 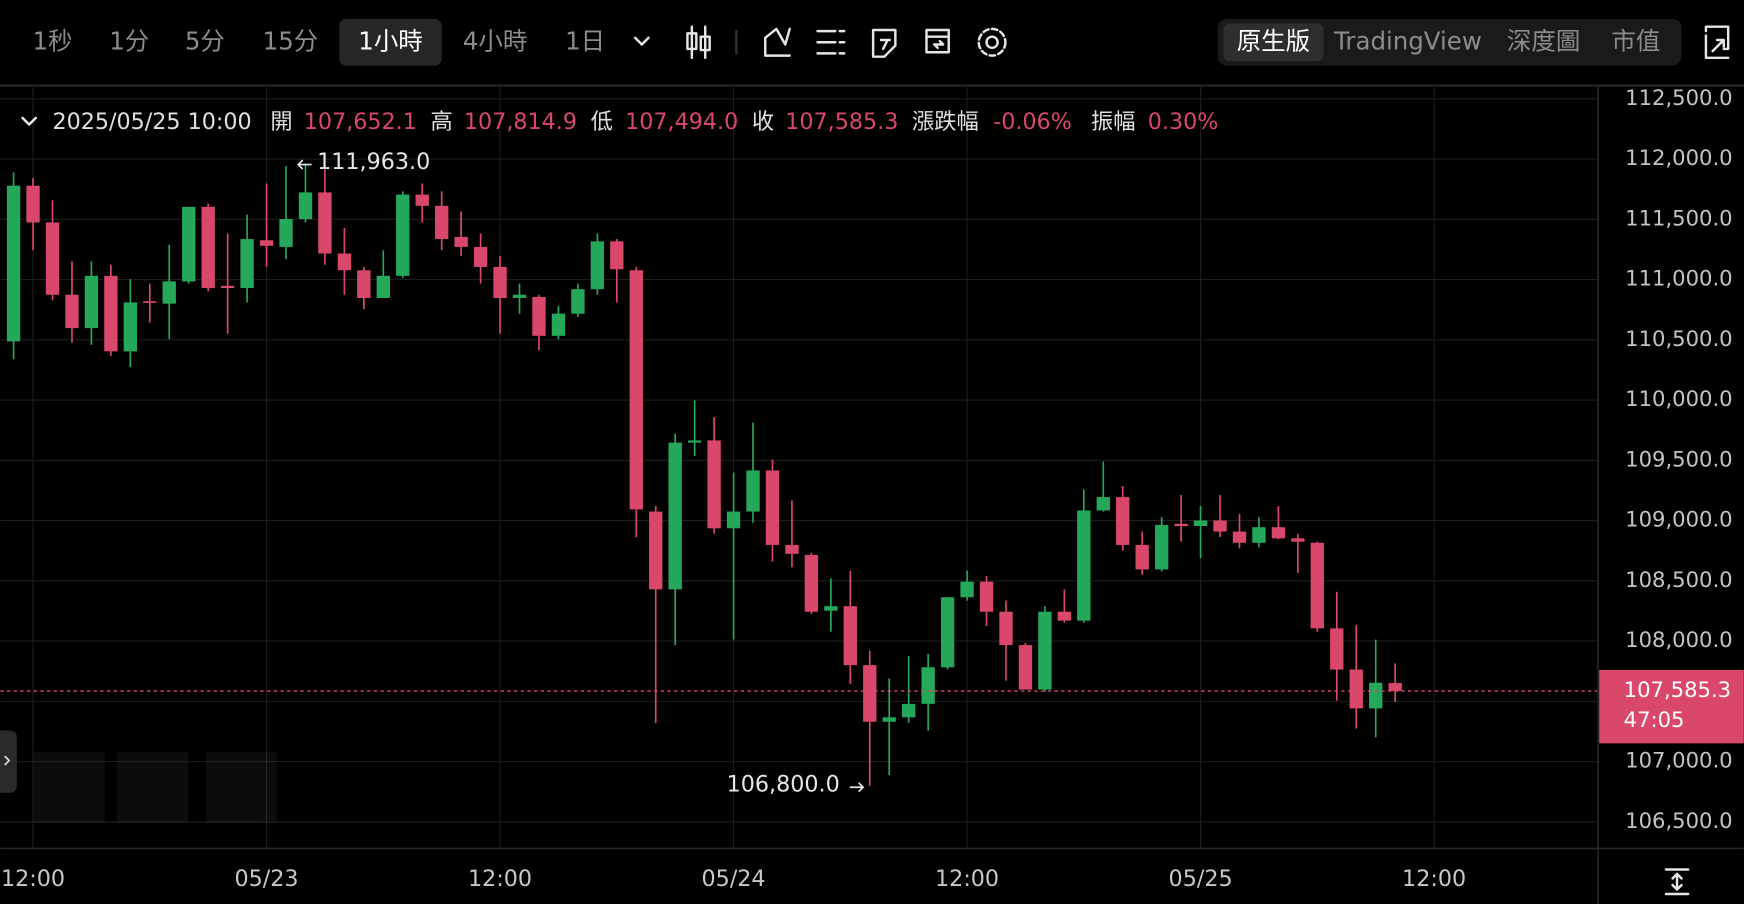 I want to click on toolbar: 1秒 1分 5分 15分 1小時 4小時 1日 原生版 TradingView 深度圖 市值, so click(x=881, y=42).